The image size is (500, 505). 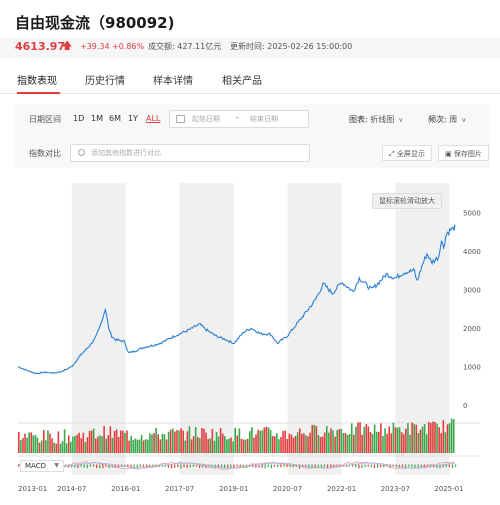 I want to click on tab-sample-details: 样本详情, so click(x=173, y=81).